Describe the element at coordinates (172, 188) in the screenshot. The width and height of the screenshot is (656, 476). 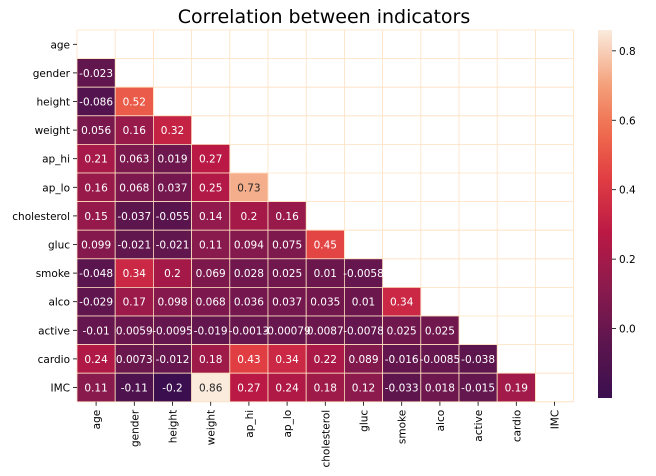
I see `heatmap-value-ap_lo-height: 0.037` at that location.